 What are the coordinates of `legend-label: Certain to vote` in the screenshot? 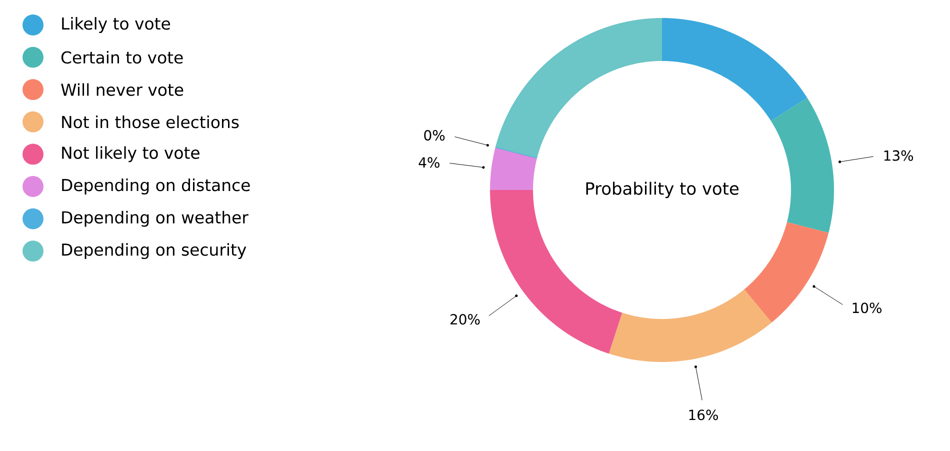 It's located at (122, 57).